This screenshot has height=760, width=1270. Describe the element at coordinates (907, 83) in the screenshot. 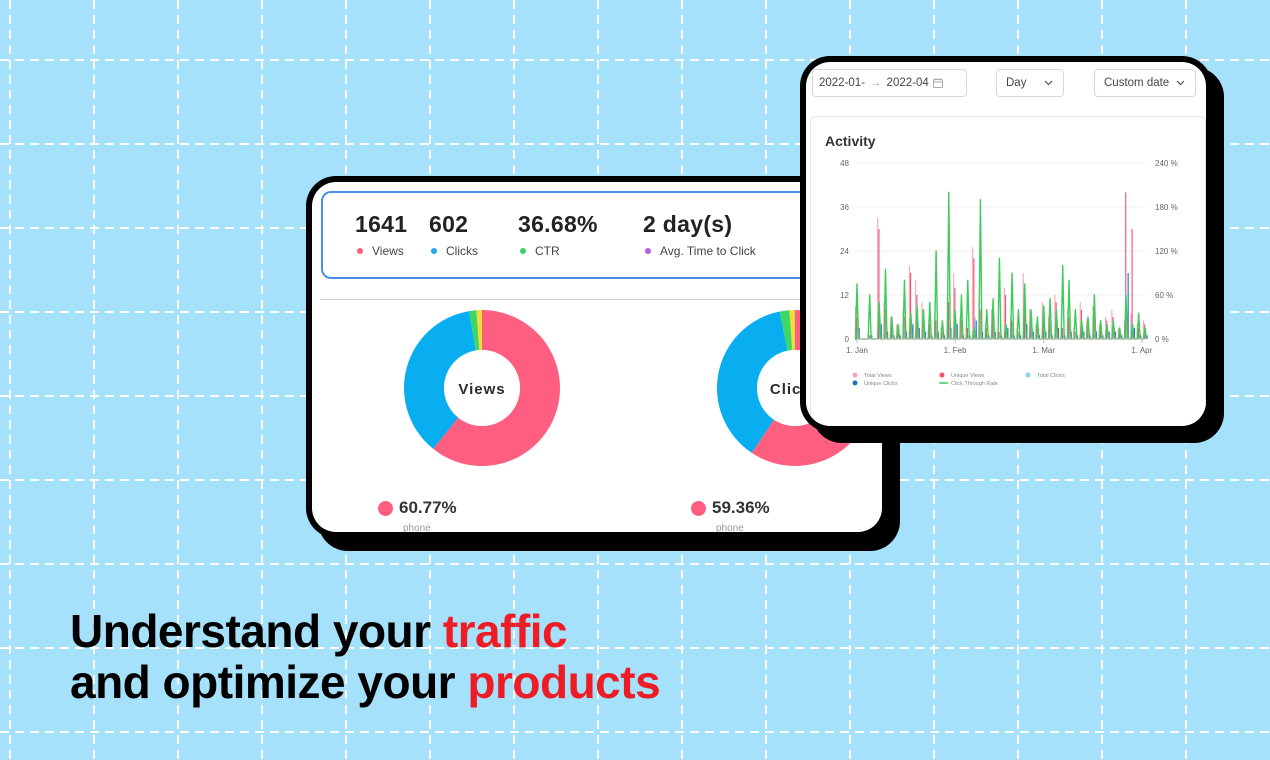

I see `date-end-input: 2022-04` at that location.